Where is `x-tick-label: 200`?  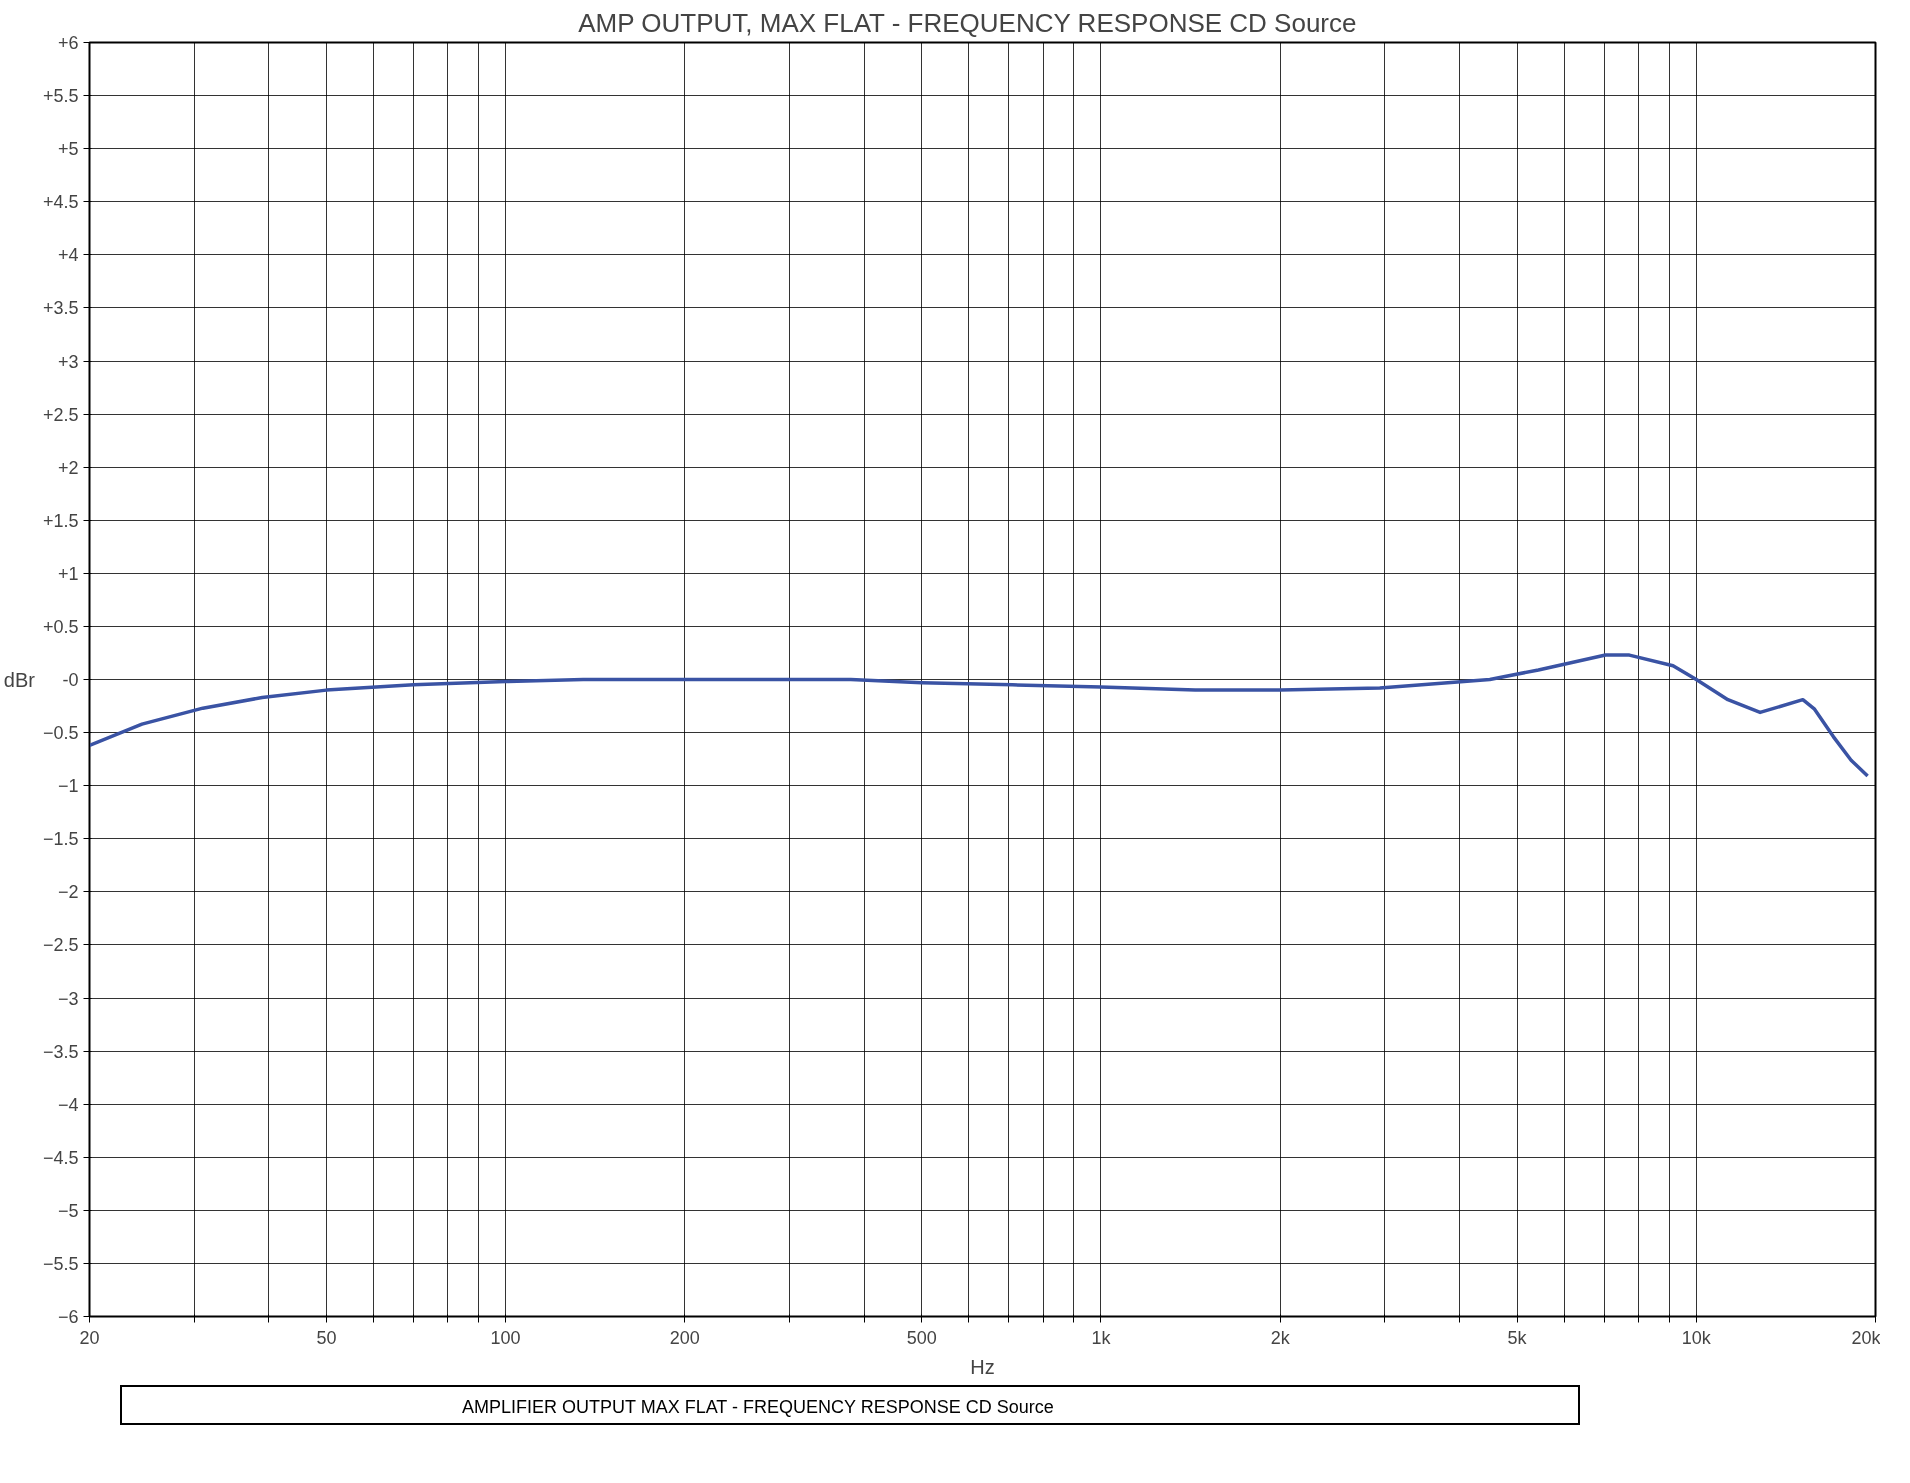
x-tick-label: 200 is located at coordinates (684, 1337).